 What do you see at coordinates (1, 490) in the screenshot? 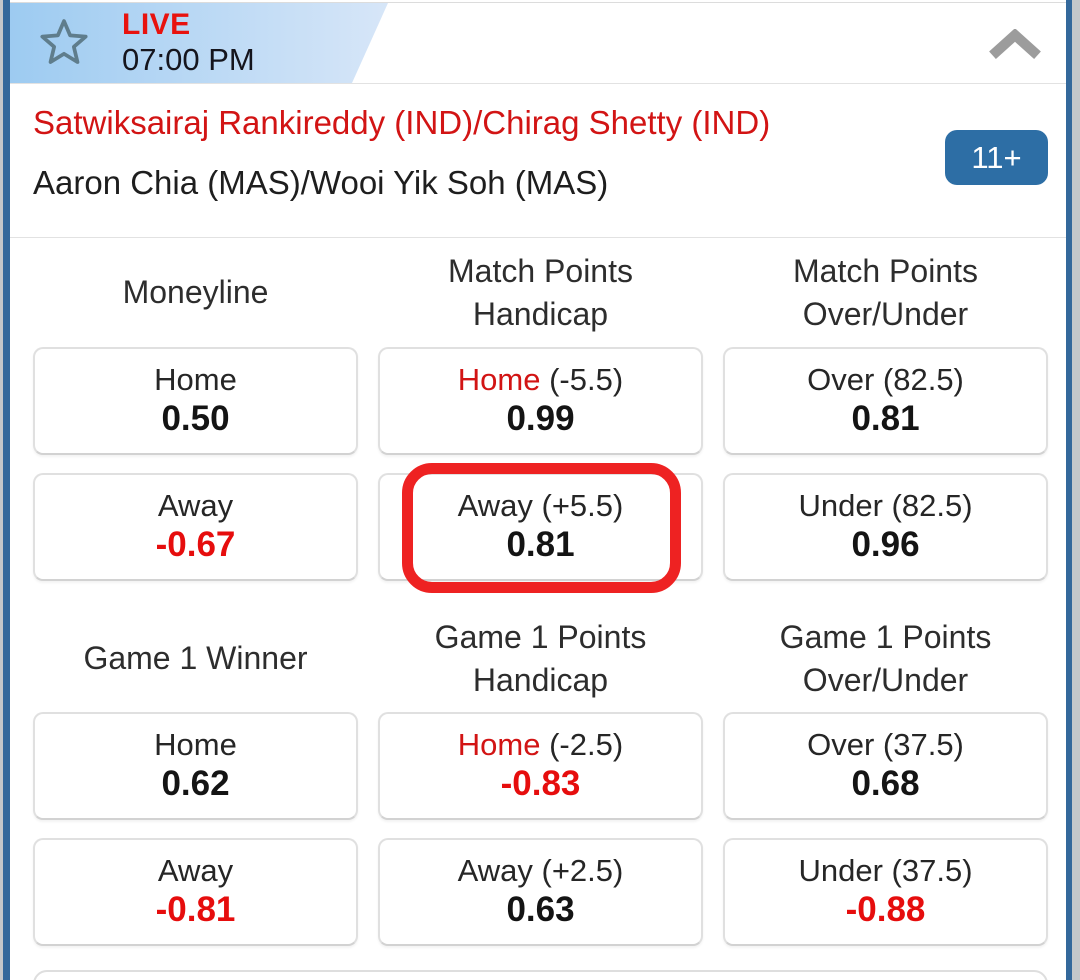
I see `left-outer-border` at bounding box center [1, 490].